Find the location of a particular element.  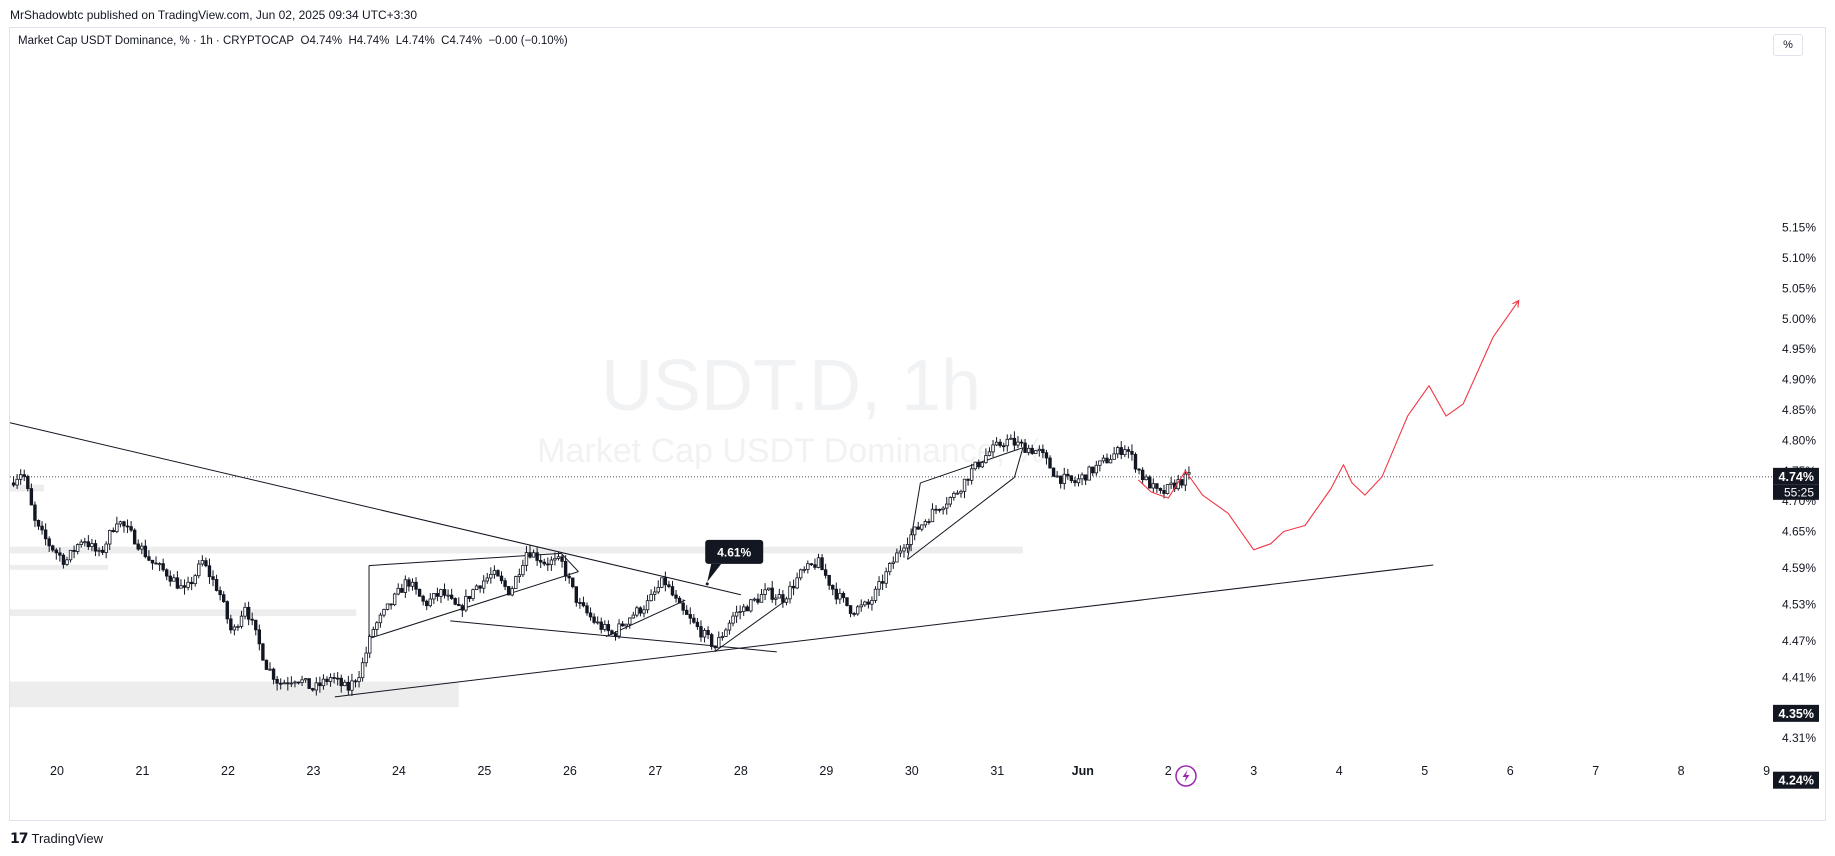

percent-scale-button: % is located at coordinates (1788, 45).